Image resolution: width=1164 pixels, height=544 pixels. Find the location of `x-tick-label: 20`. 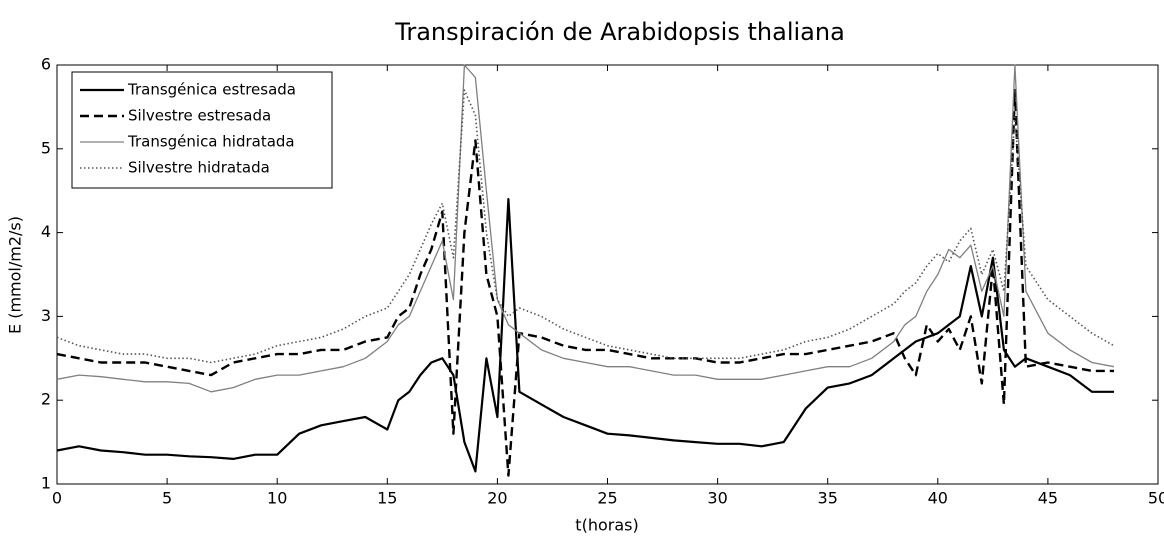

x-tick-label: 20 is located at coordinates (497, 498).